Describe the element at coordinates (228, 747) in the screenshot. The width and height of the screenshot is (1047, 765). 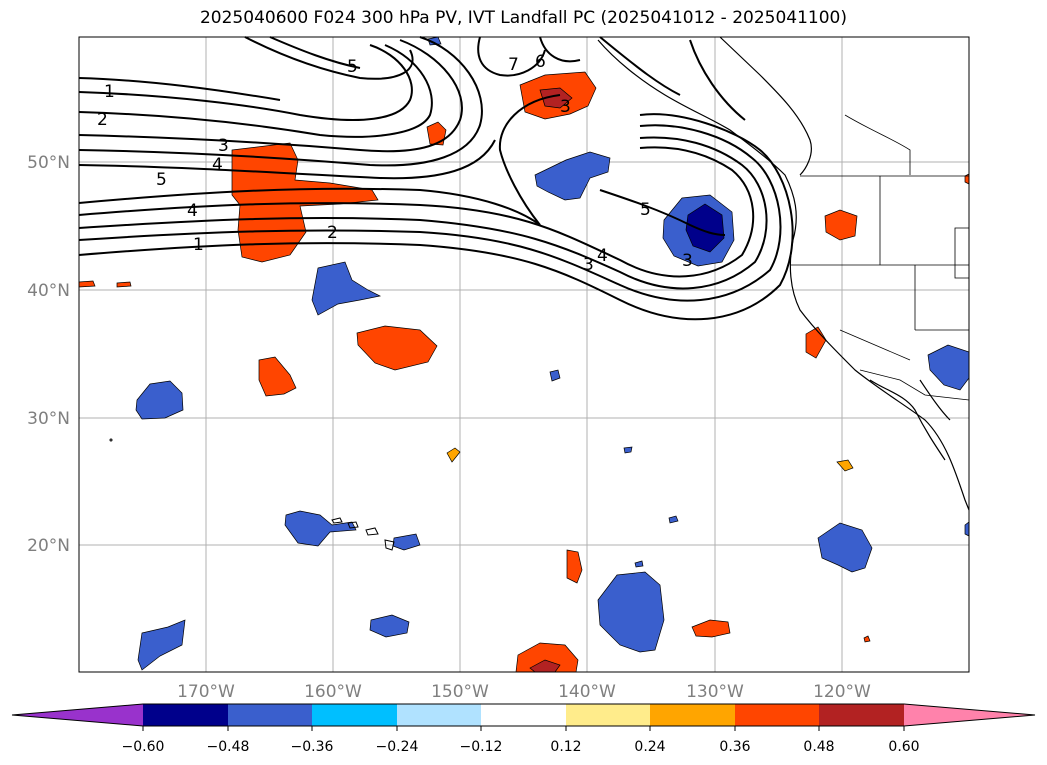
I see `colorbar-tick-label: −0.48` at that location.